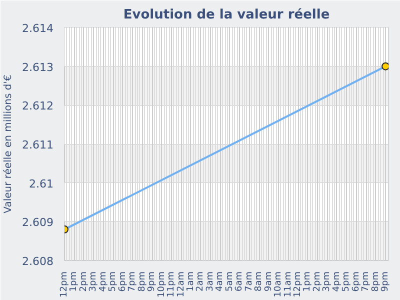 Image resolution: width=400 pixels, height=300 pixels. Describe the element at coordinates (41, 183) in the screenshot. I see `y-tick-label: 2.61` at that location.